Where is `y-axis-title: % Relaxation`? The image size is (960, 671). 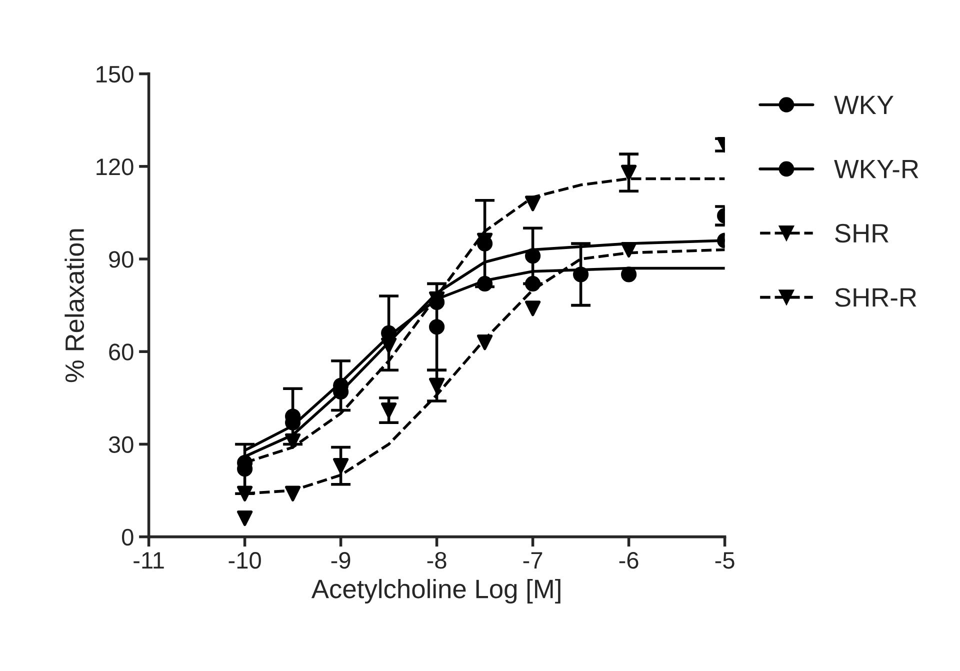 y-axis-title: % Relaxation is located at coordinates (74, 305).